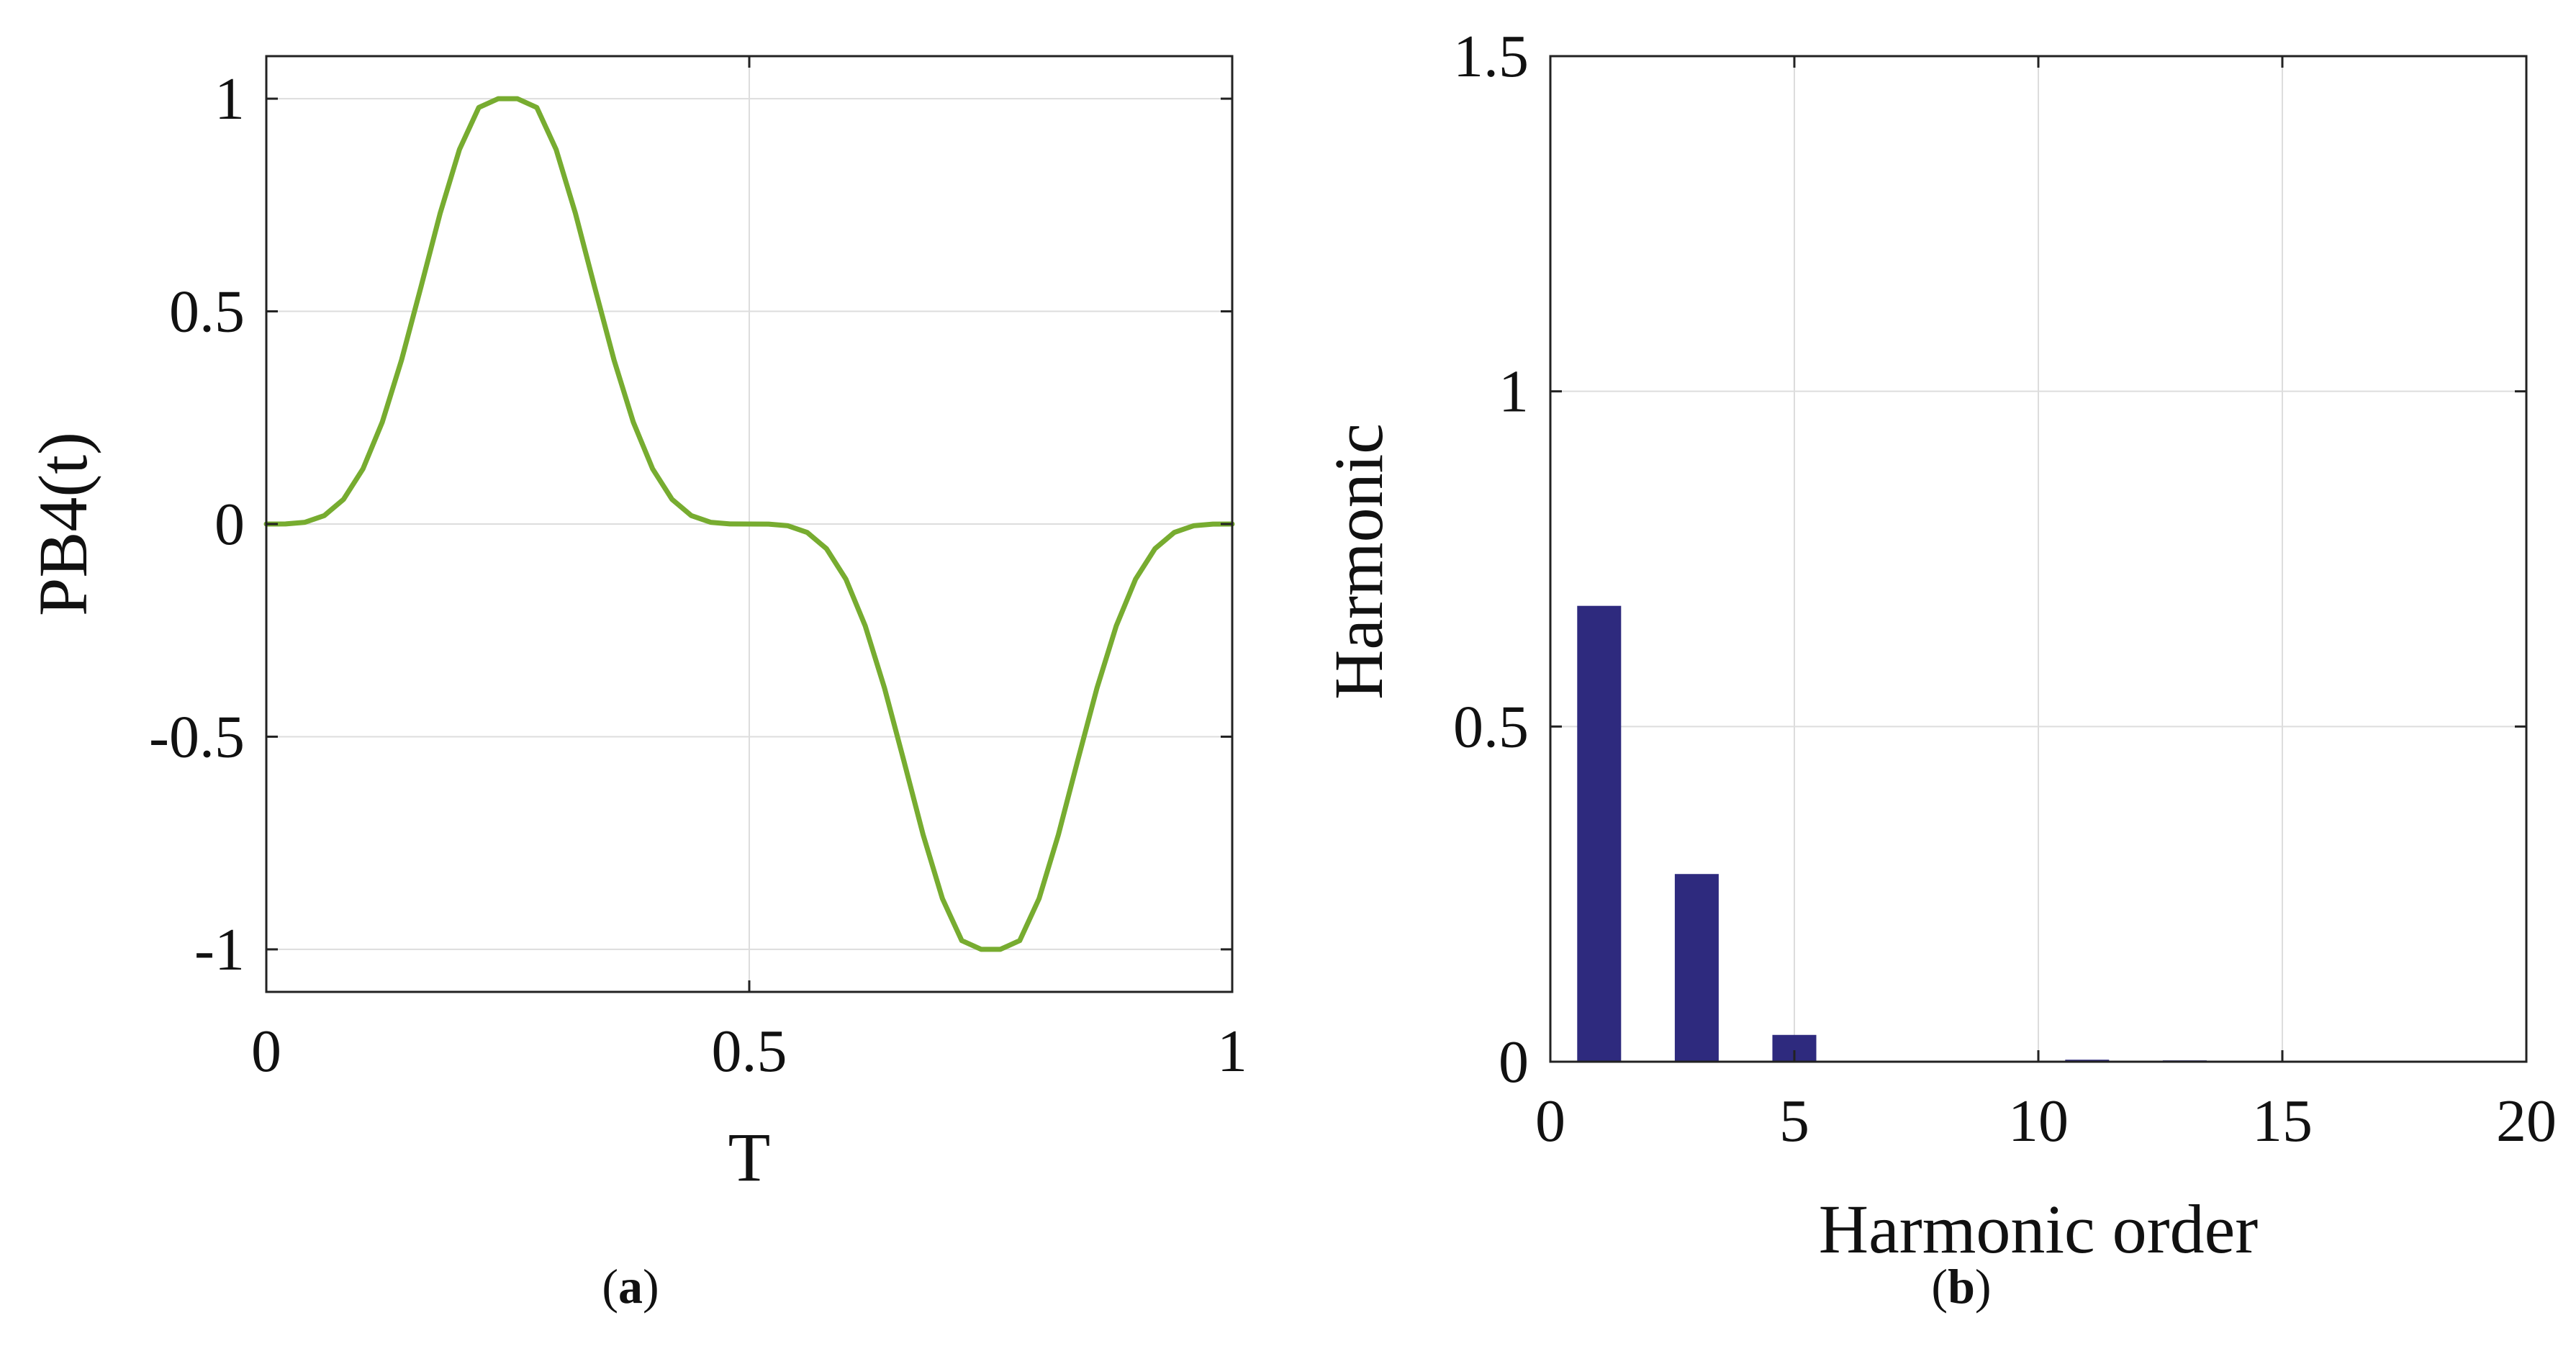  What do you see at coordinates (197, 736) in the screenshot?
I see `panel-a-y-tick-label: -0.5` at bounding box center [197, 736].